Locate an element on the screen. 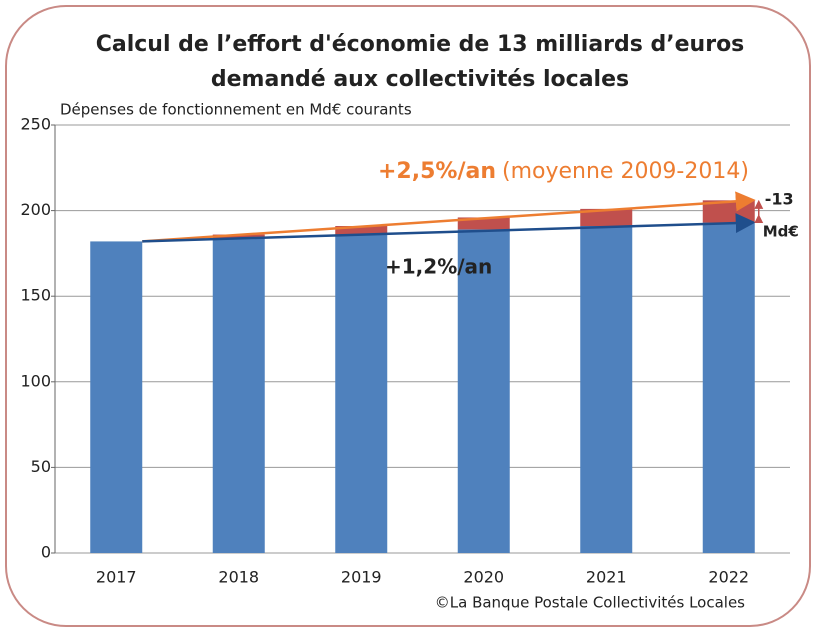  annotation: +2,5%/an (moyenne 2009-2014) is located at coordinates (563, 171).